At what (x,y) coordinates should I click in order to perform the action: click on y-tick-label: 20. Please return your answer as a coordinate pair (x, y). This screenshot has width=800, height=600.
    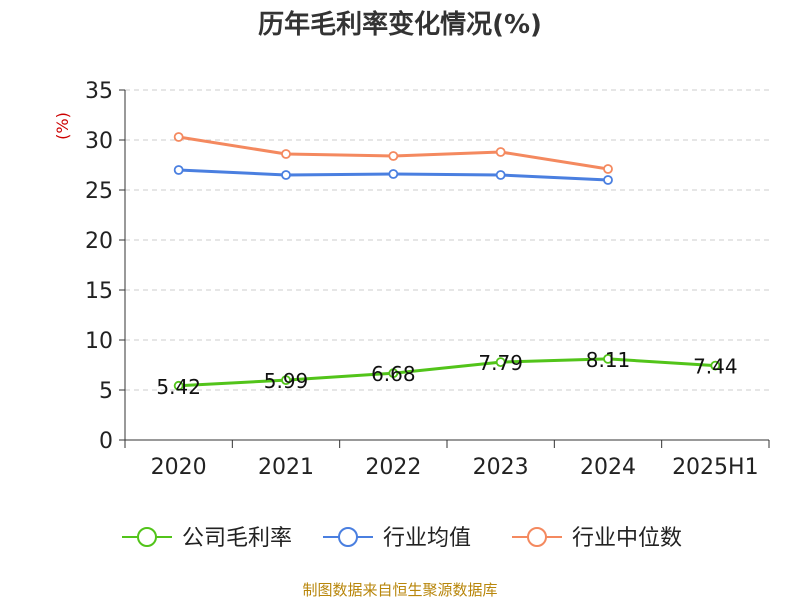
    Looking at the image, I should click on (99, 241).